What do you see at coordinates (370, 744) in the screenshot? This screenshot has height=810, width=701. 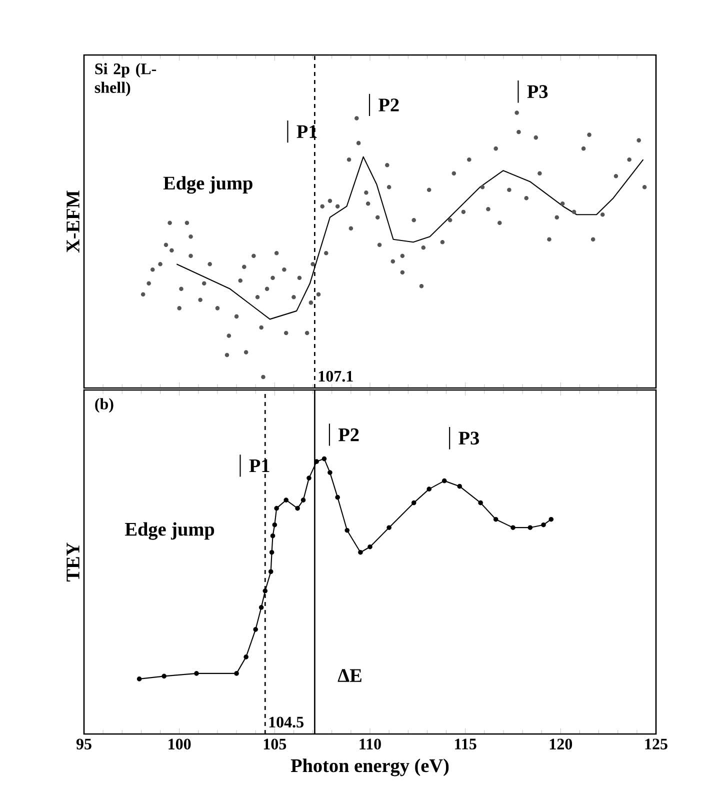 I see `x-tick-label: 110` at bounding box center [370, 744].